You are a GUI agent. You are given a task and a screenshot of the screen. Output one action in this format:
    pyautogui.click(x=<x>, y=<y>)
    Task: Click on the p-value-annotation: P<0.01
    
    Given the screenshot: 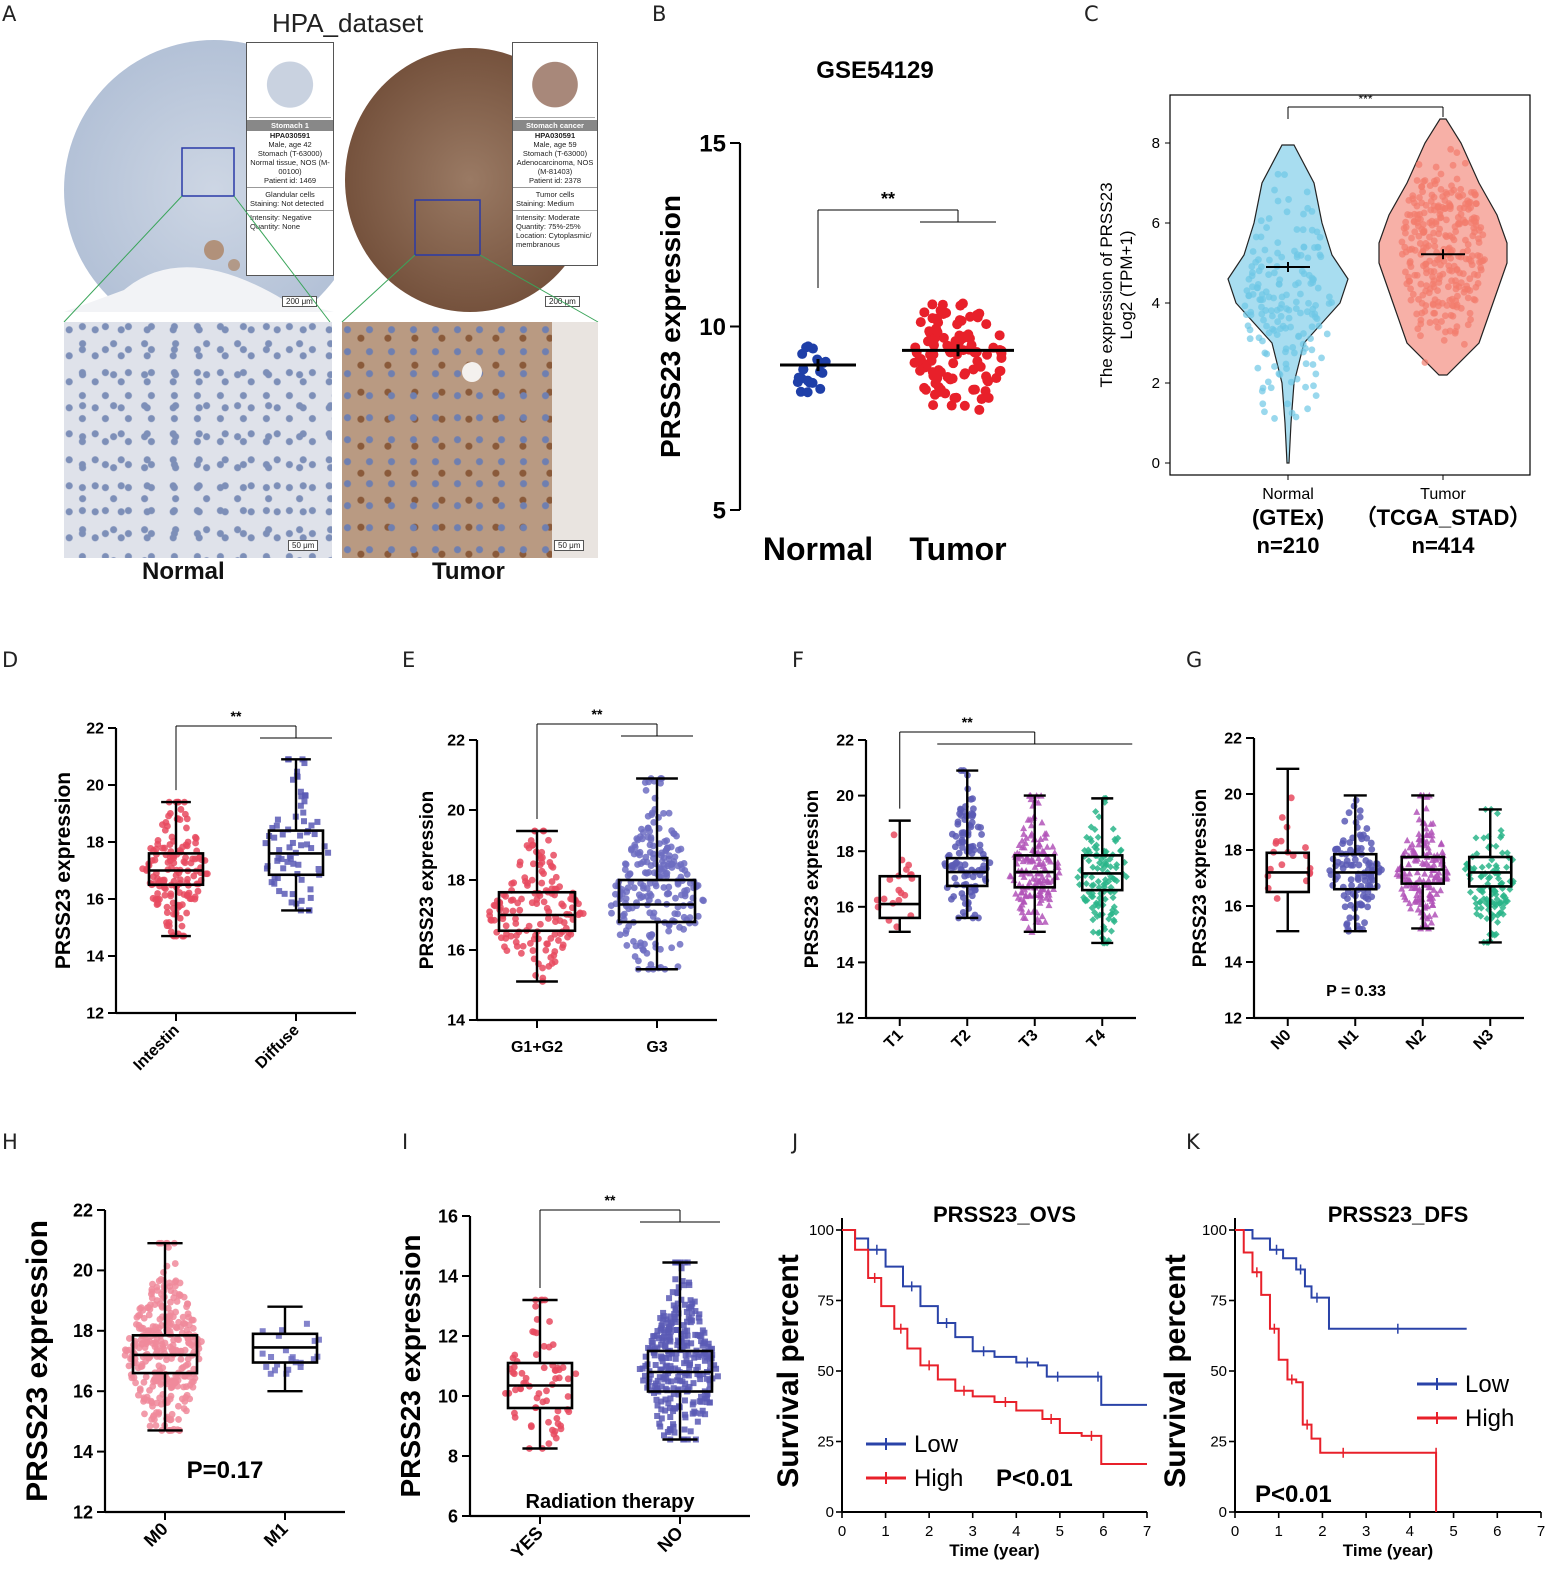 What is the action you would take?
    pyautogui.click(x=1034, y=1478)
    